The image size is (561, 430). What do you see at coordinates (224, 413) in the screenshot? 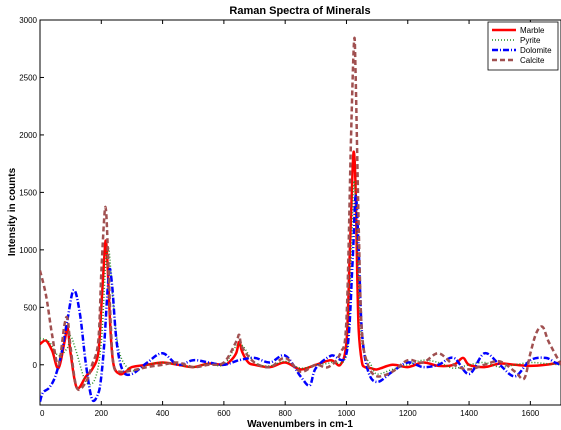
I see `x-tick-label: 600` at bounding box center [224, 413].